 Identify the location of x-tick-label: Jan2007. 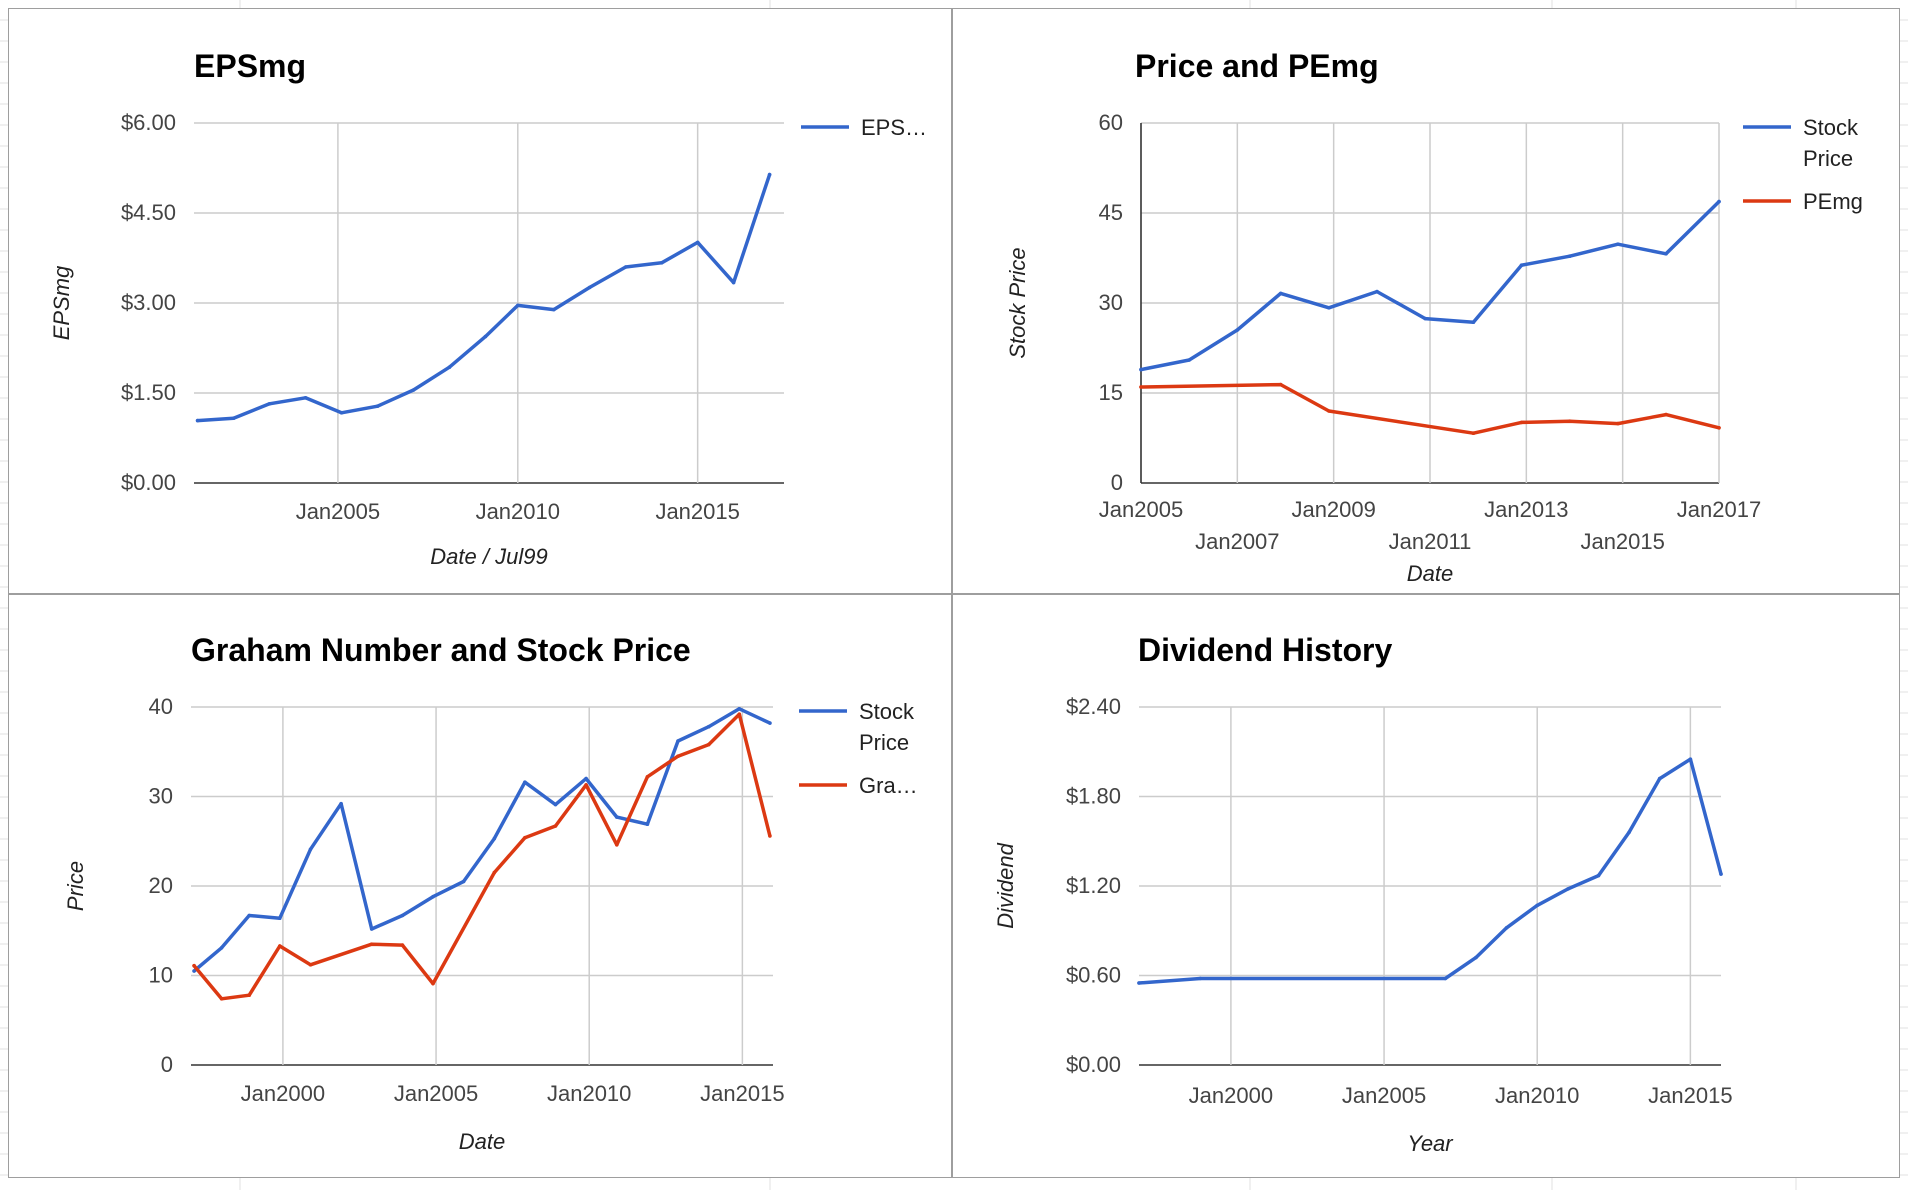
(1237, 541).